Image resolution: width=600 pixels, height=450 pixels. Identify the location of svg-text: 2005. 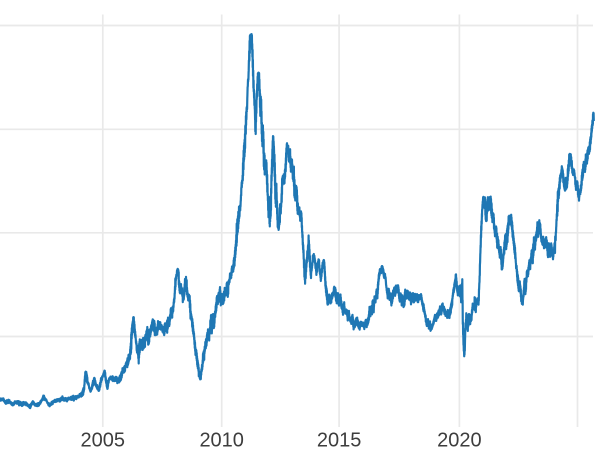
(103, 440).